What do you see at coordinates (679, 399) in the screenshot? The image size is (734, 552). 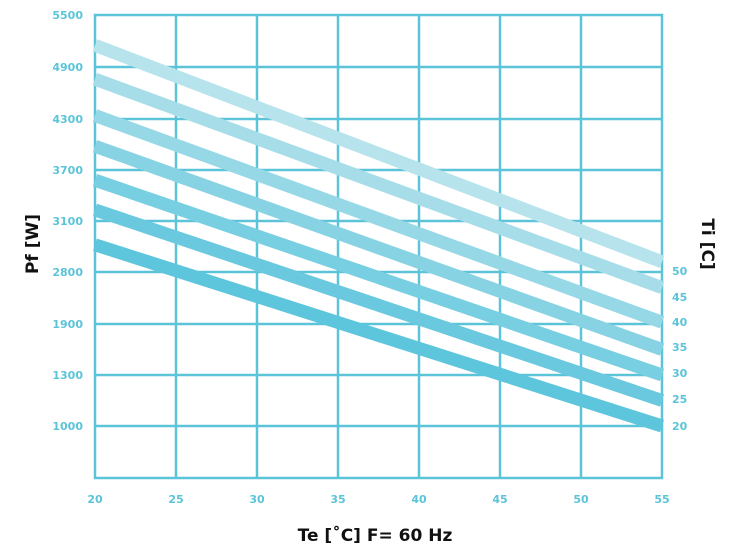 I see `series-label-25: 25` at bounding box center [679, 399].